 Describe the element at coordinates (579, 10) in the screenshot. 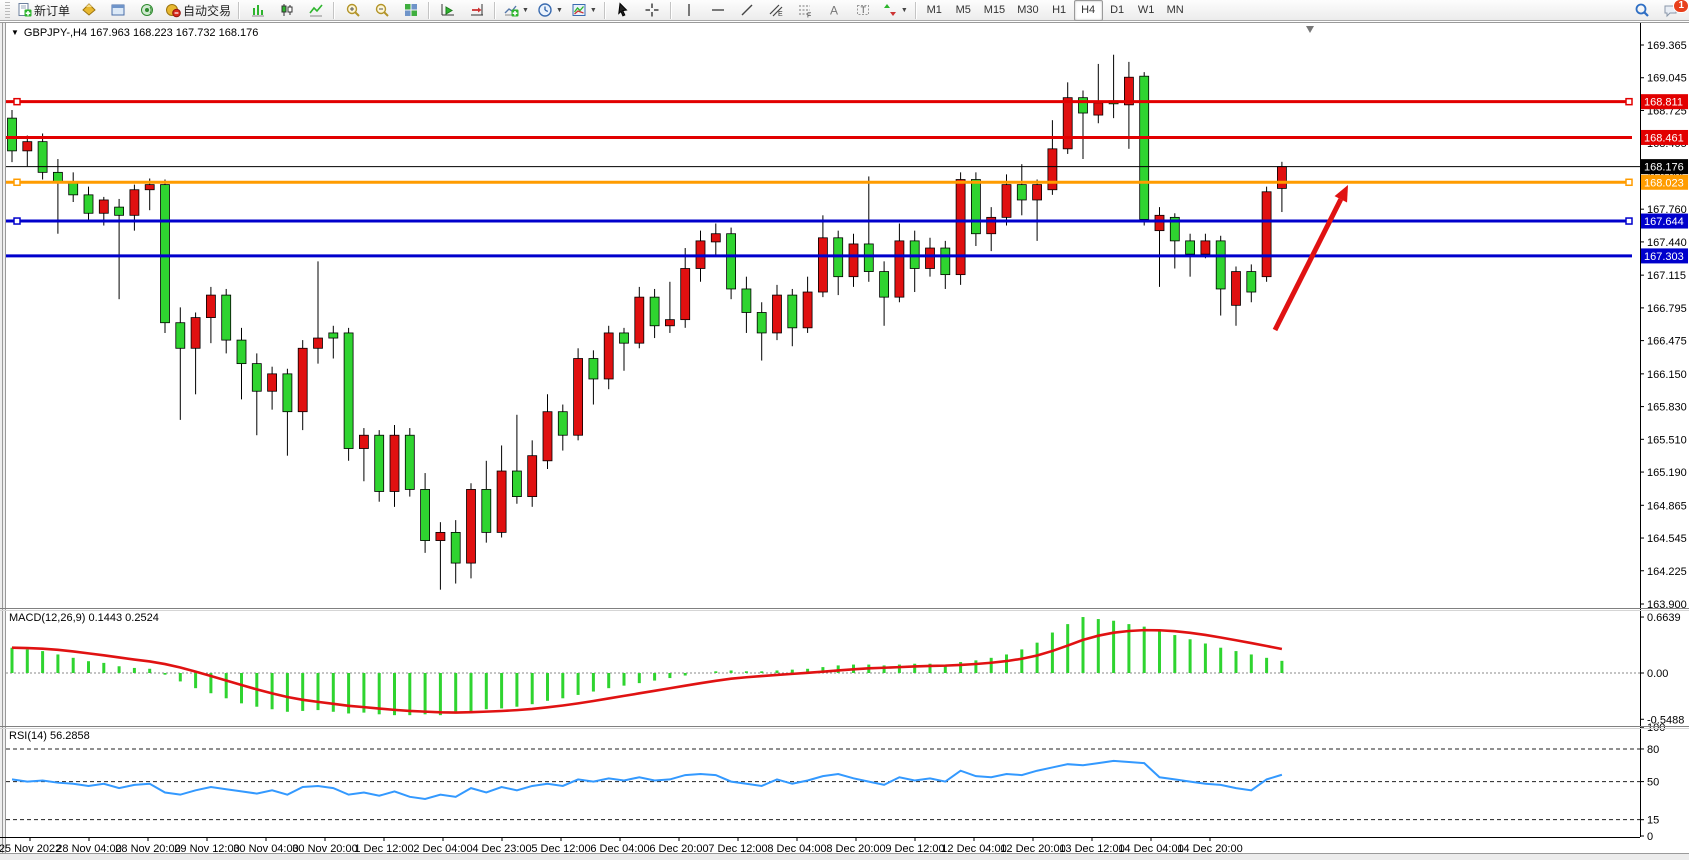

I see `template-icon` at that location.